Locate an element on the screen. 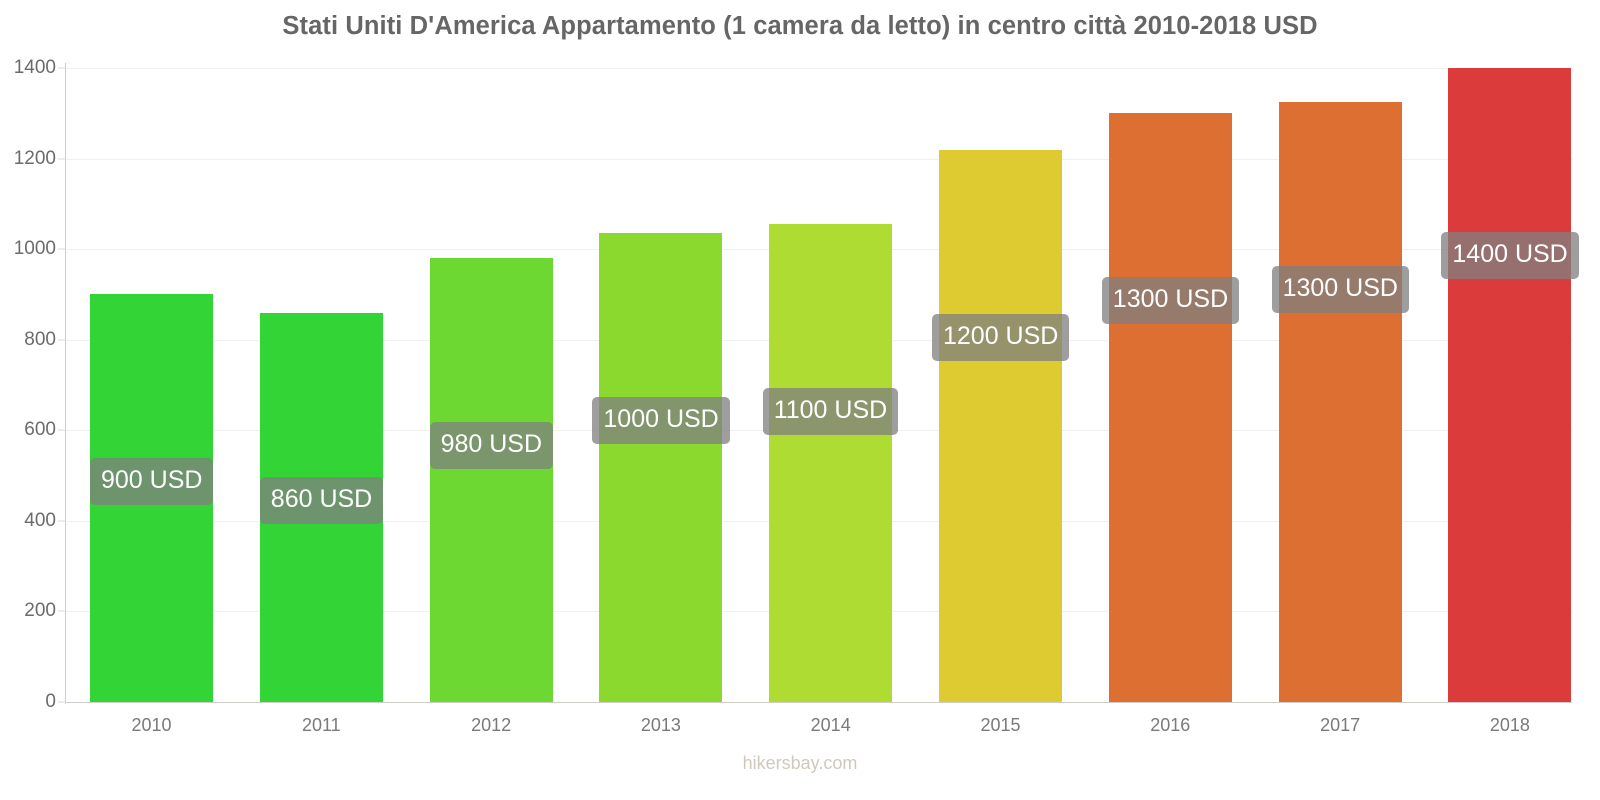 Image resolution: width=1600 pixels, height=800 pixels. x-tick-label: 2010 is located at coordinates (151, 725).